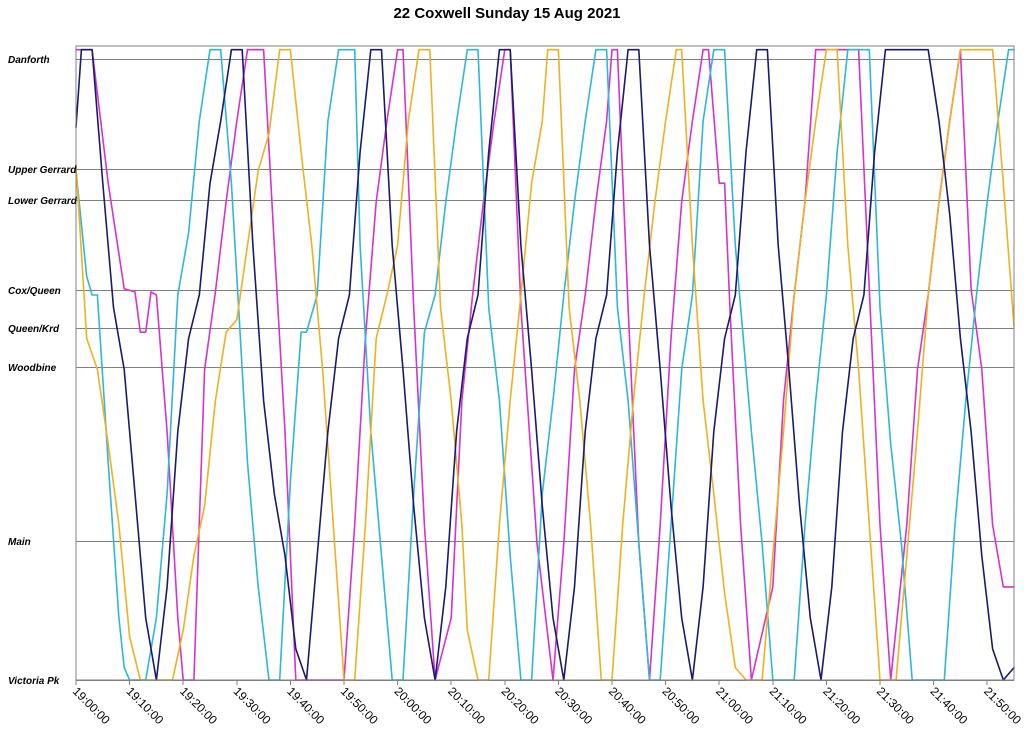 The width and height of the screenshot is (1024, 749). What do you see at coordinates (734, 705) in the screenshot?
I see `x-tick-label: 21:00:00` at bounding box center [734, 705].